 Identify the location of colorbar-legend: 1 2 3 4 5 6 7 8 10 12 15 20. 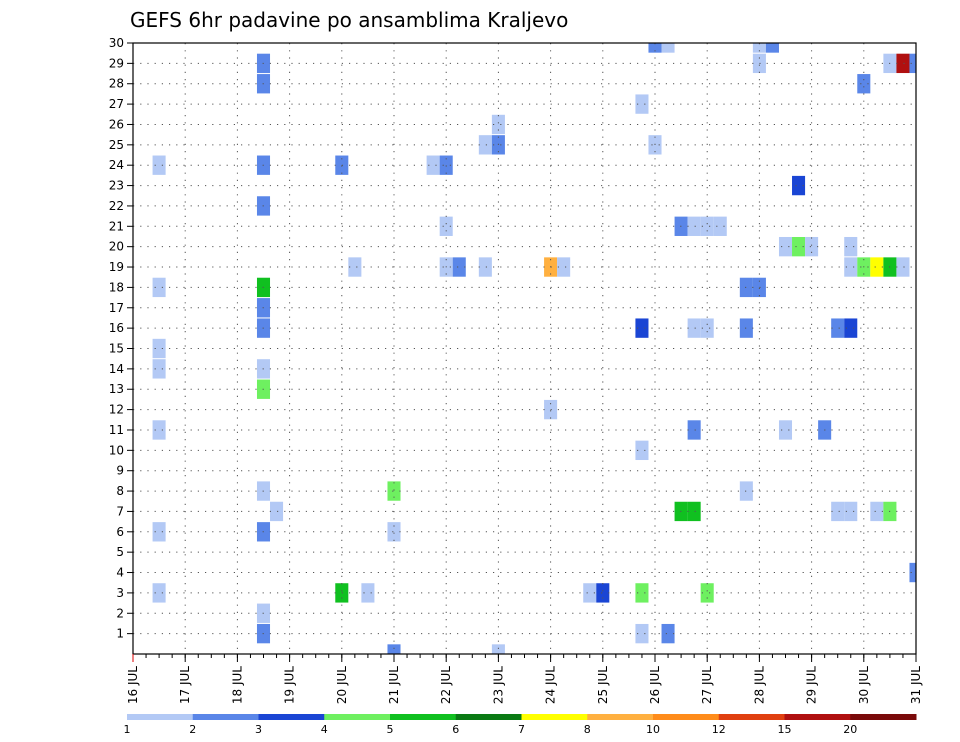
(520, 725).